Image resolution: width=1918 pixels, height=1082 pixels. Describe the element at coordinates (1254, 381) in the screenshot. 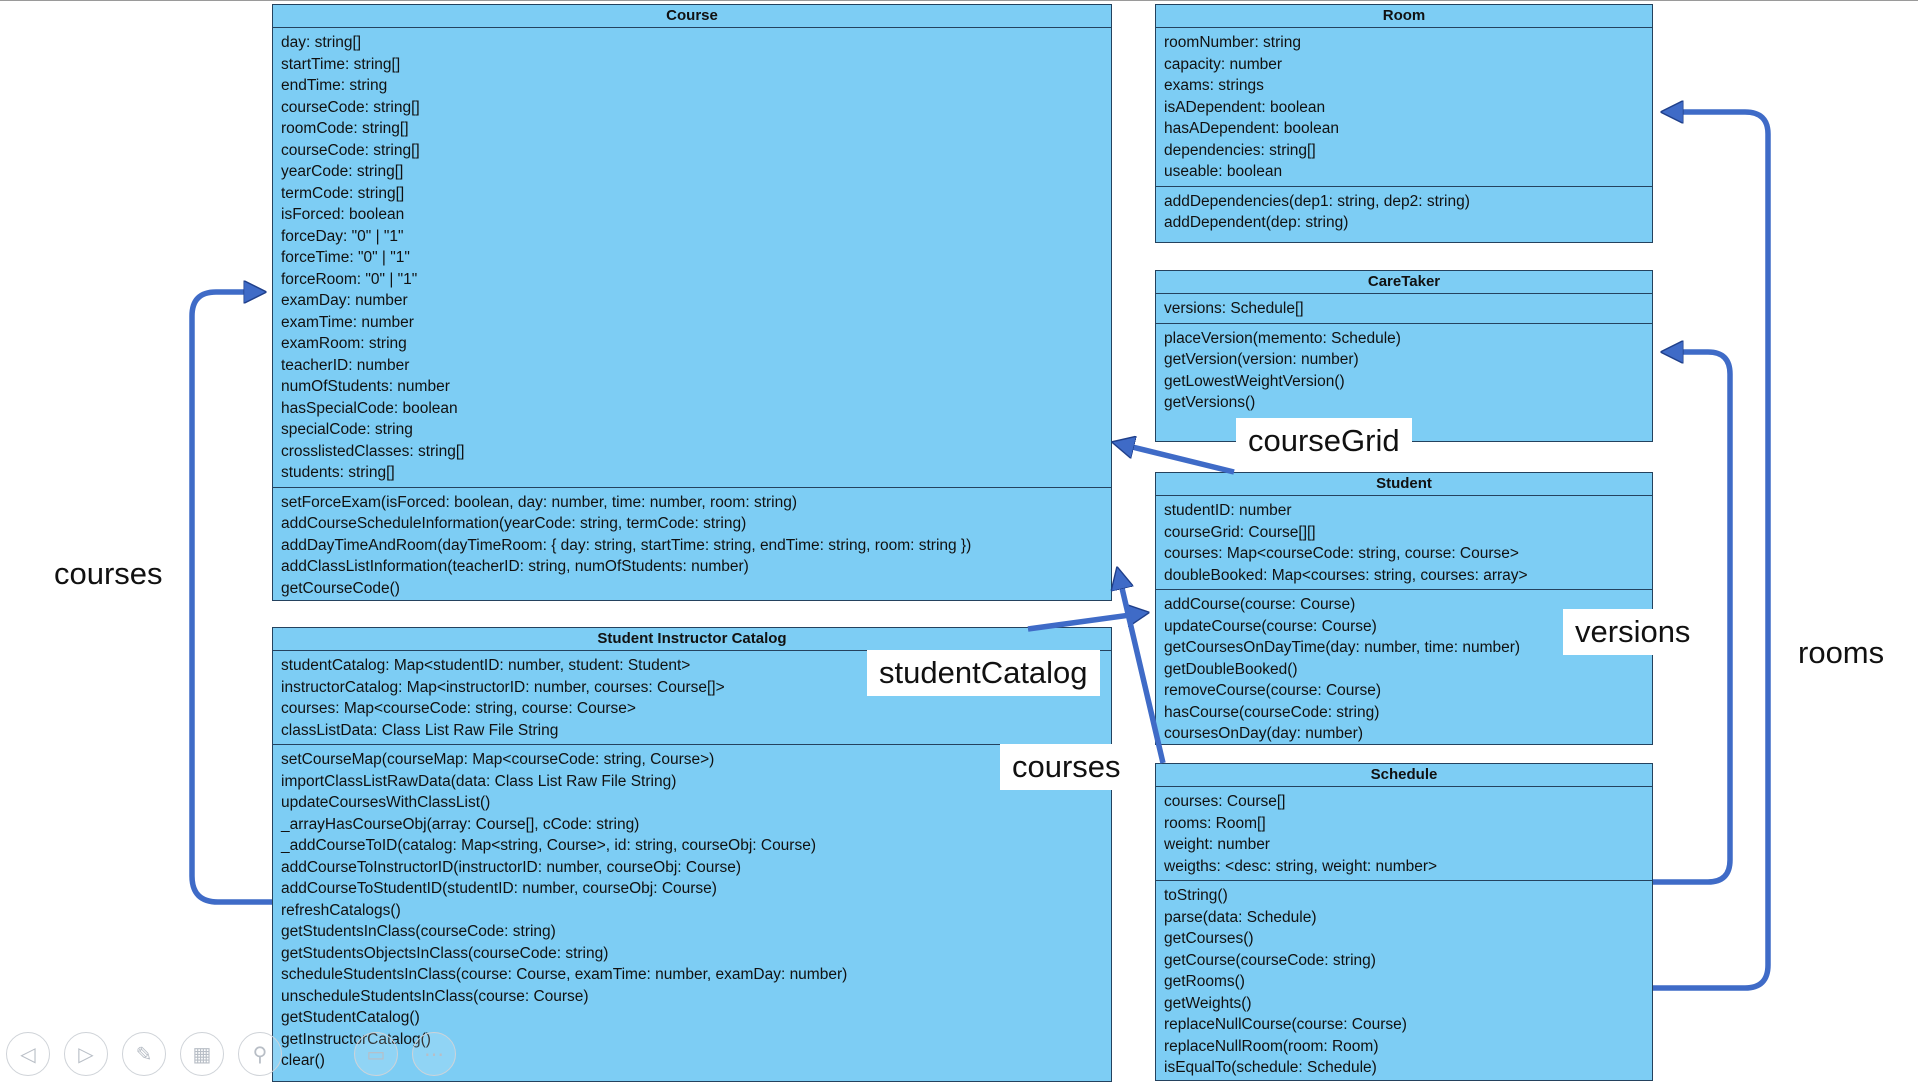

I see `method-line: getLowestWeightVersion()` at that location.